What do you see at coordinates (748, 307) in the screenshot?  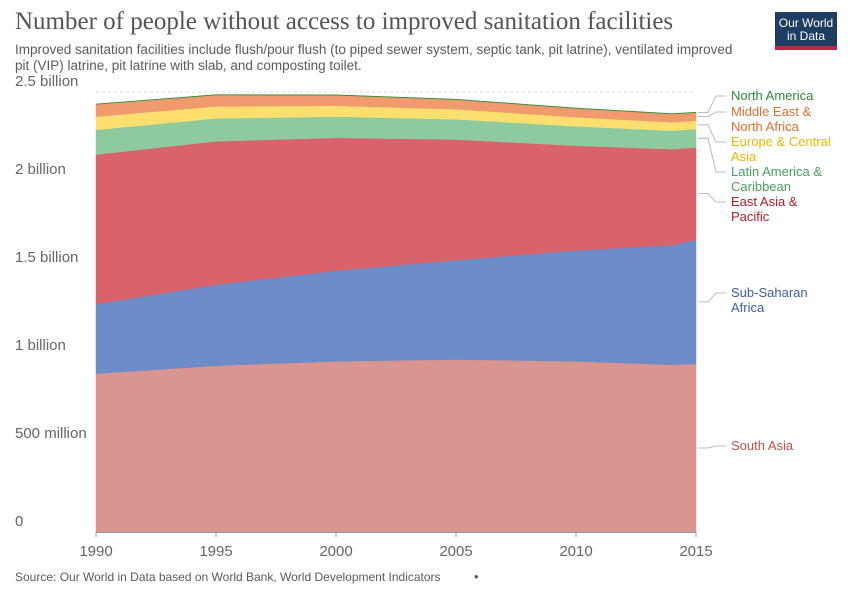 I see `legend-label-line: Africa` at bounding box center [748, 307].